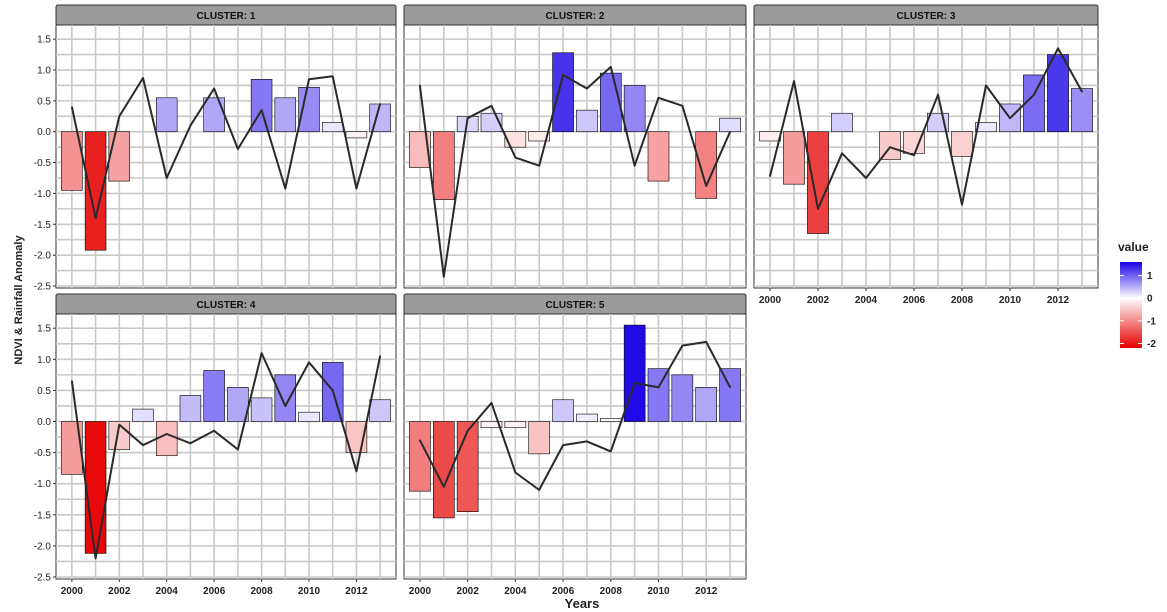 This screenshot has width=1167, height=612. What do you see at coordinates (332, 127) in the screenshot?
I see `bar-2011` at bounding box center [332, 127].